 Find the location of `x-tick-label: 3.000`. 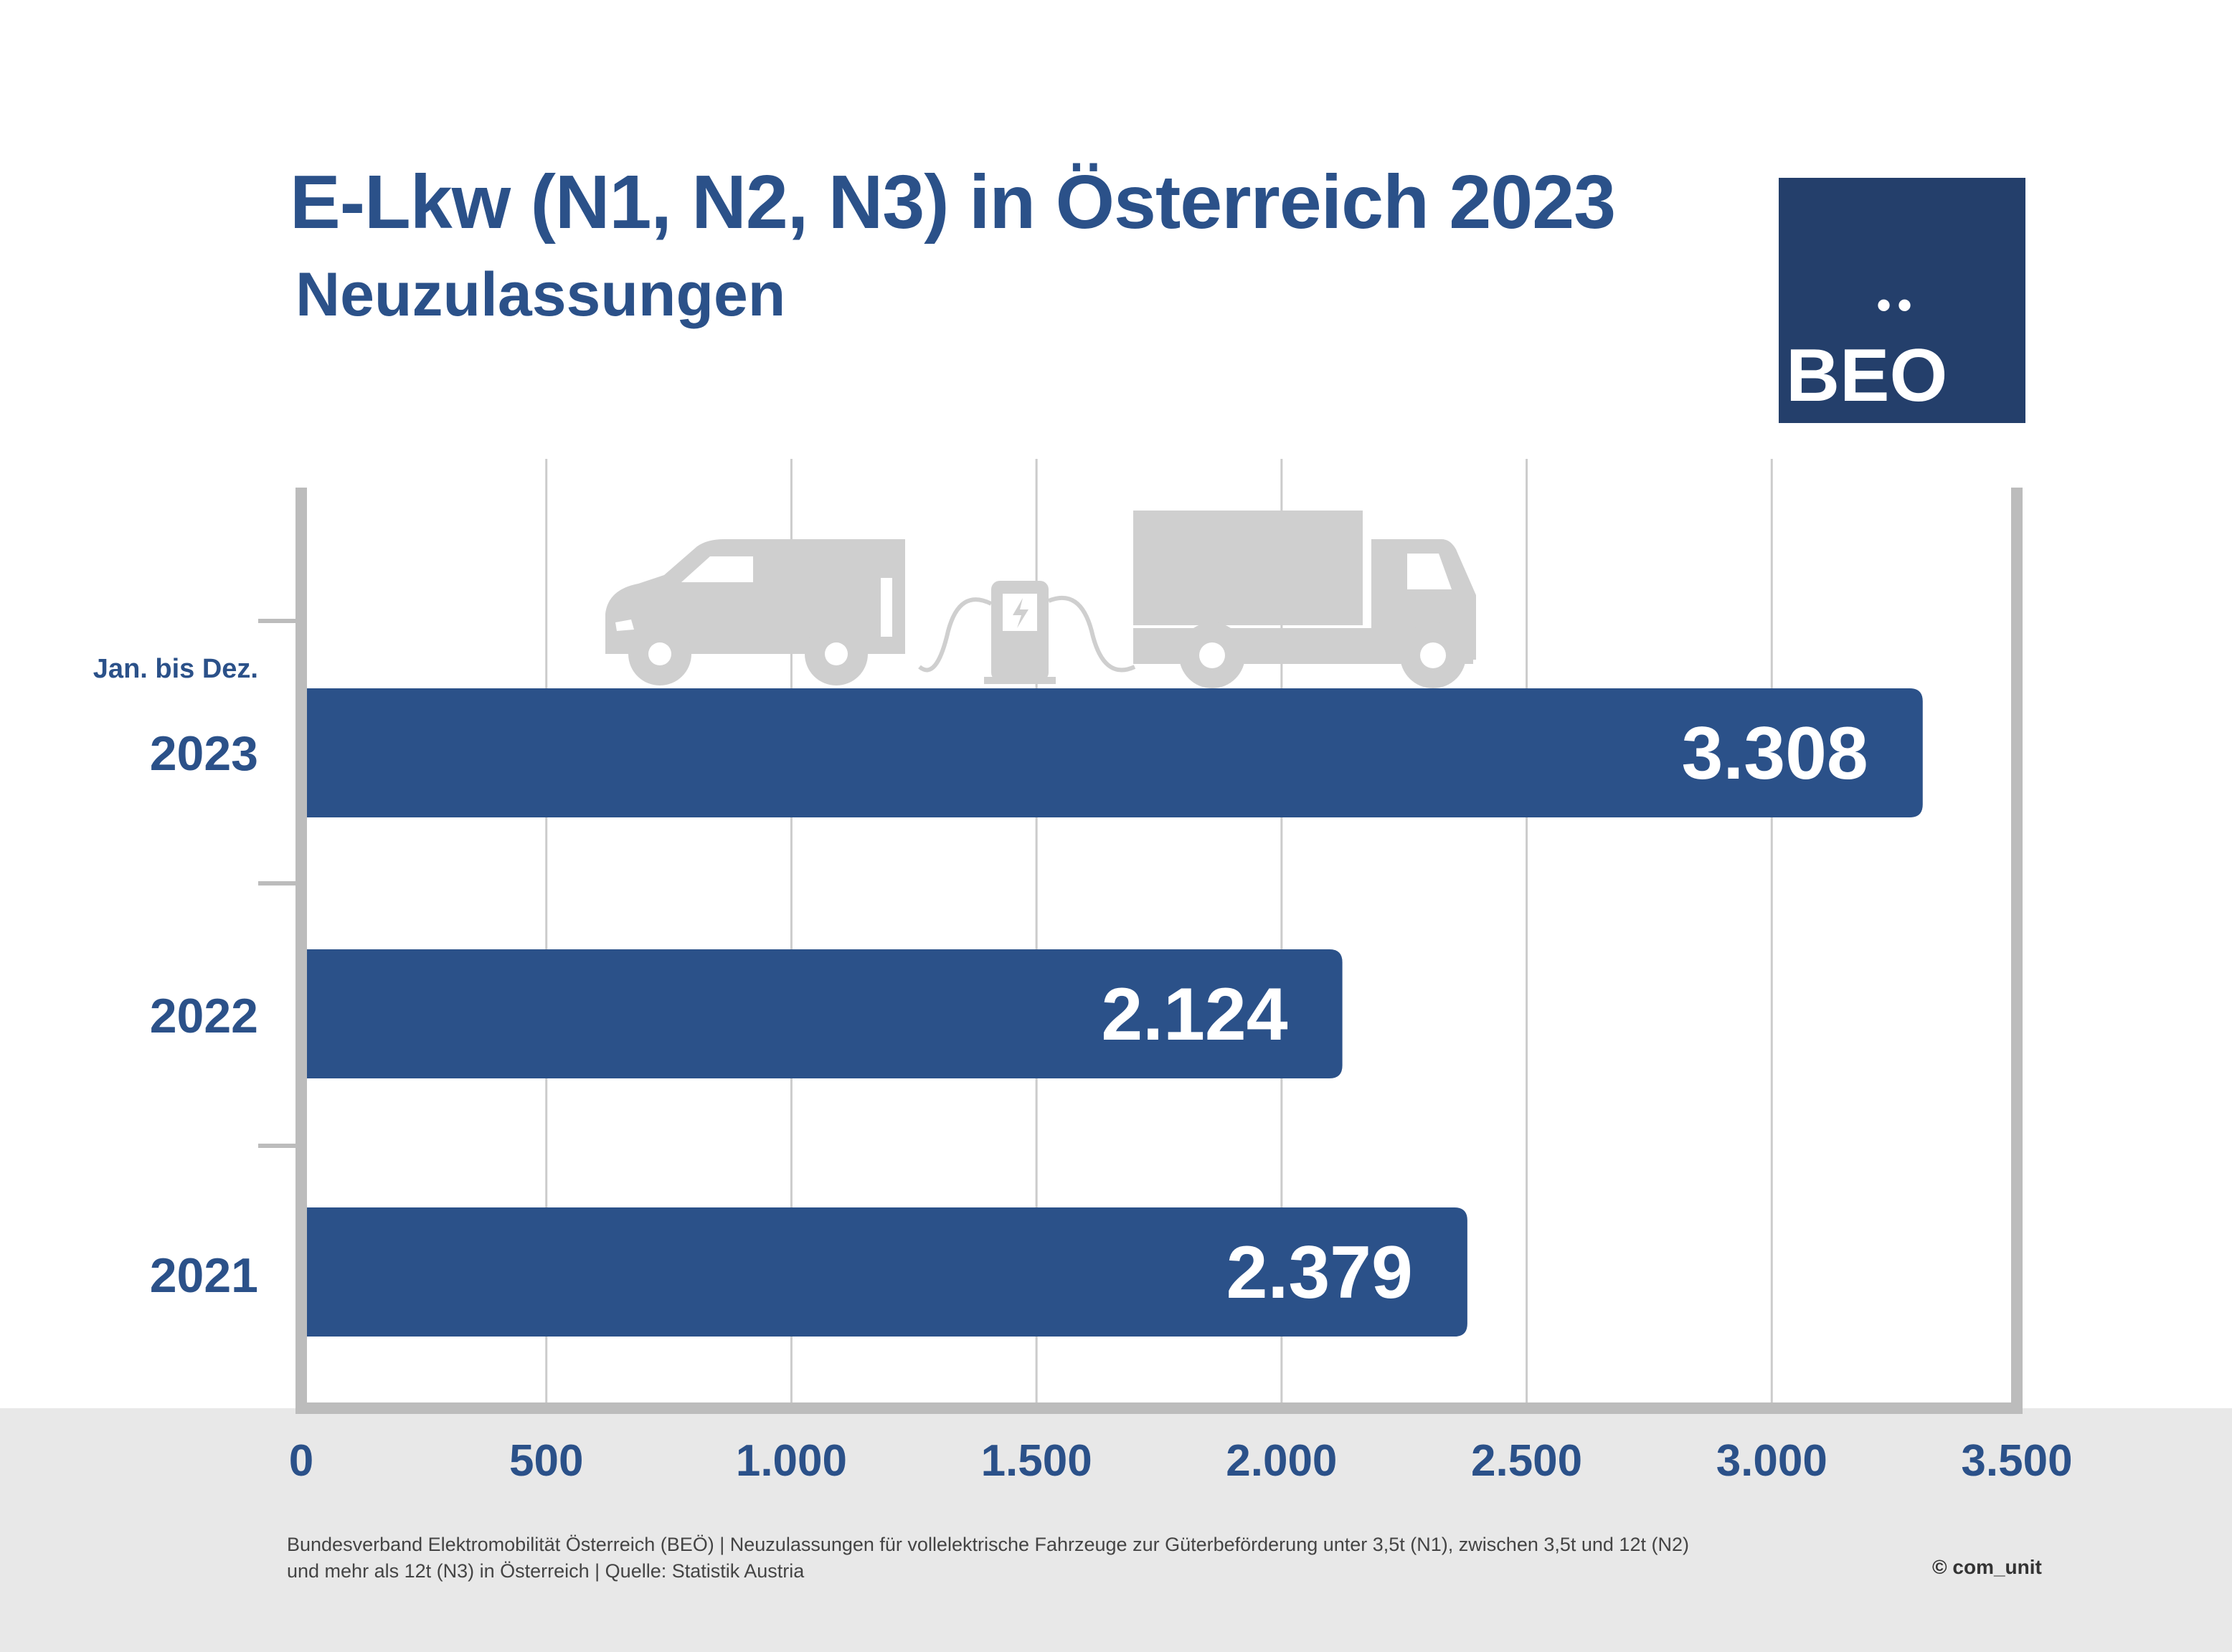

x-tick-label: 3.000 is located at coordinates (1771, 1461).